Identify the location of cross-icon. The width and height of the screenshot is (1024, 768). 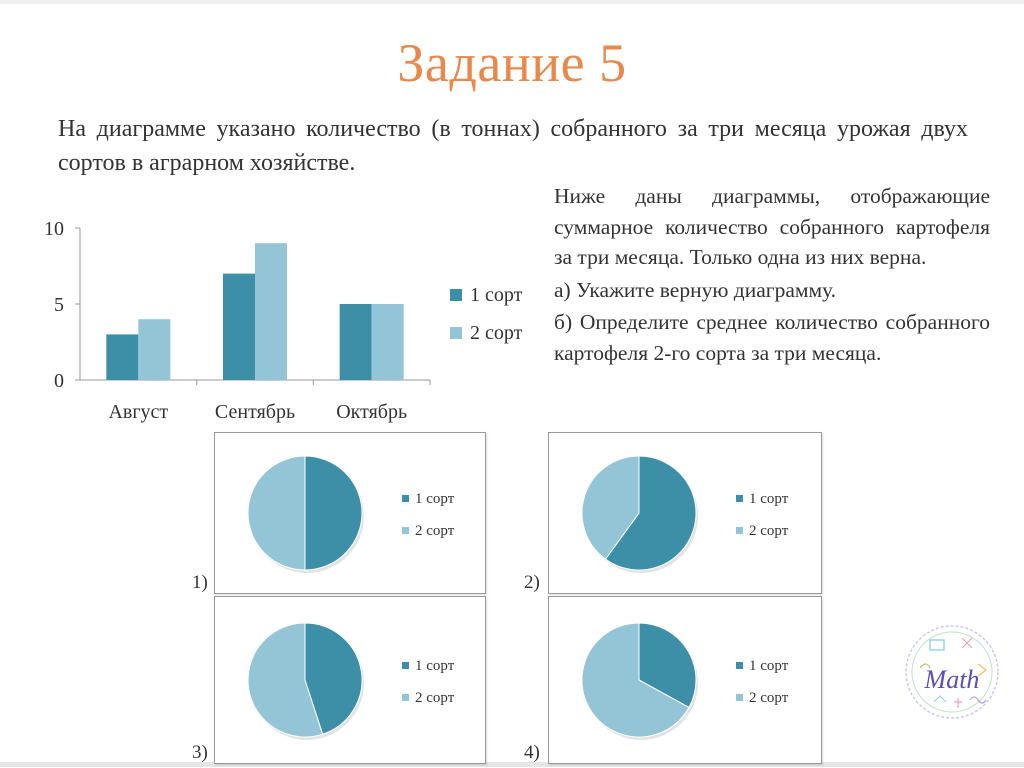
(967, 643).